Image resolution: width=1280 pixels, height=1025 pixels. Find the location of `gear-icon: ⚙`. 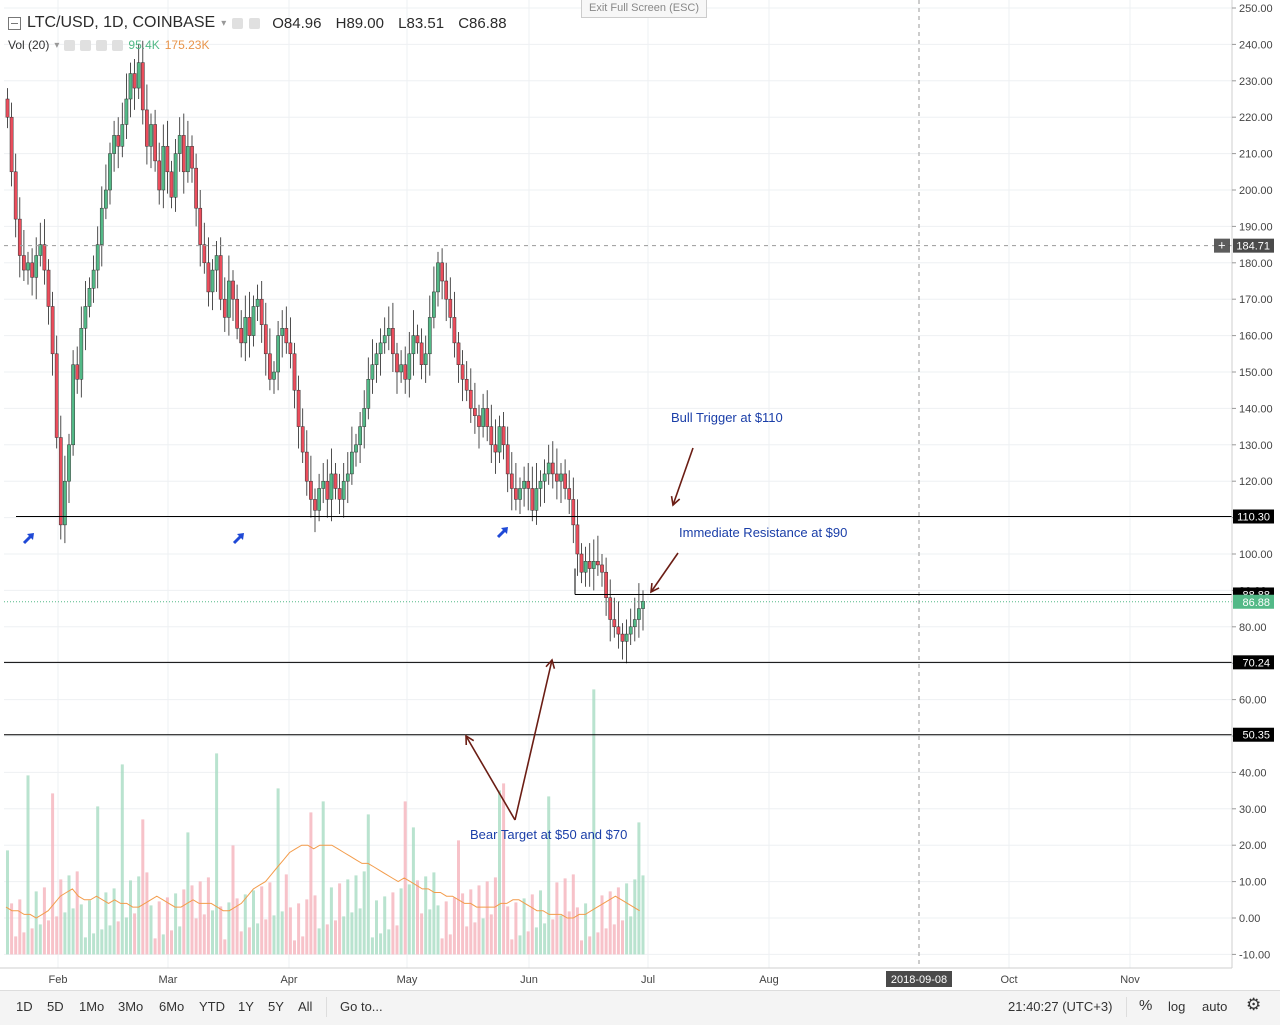

gear-icon: ⚙ is located at coordinates (1254, 1004).